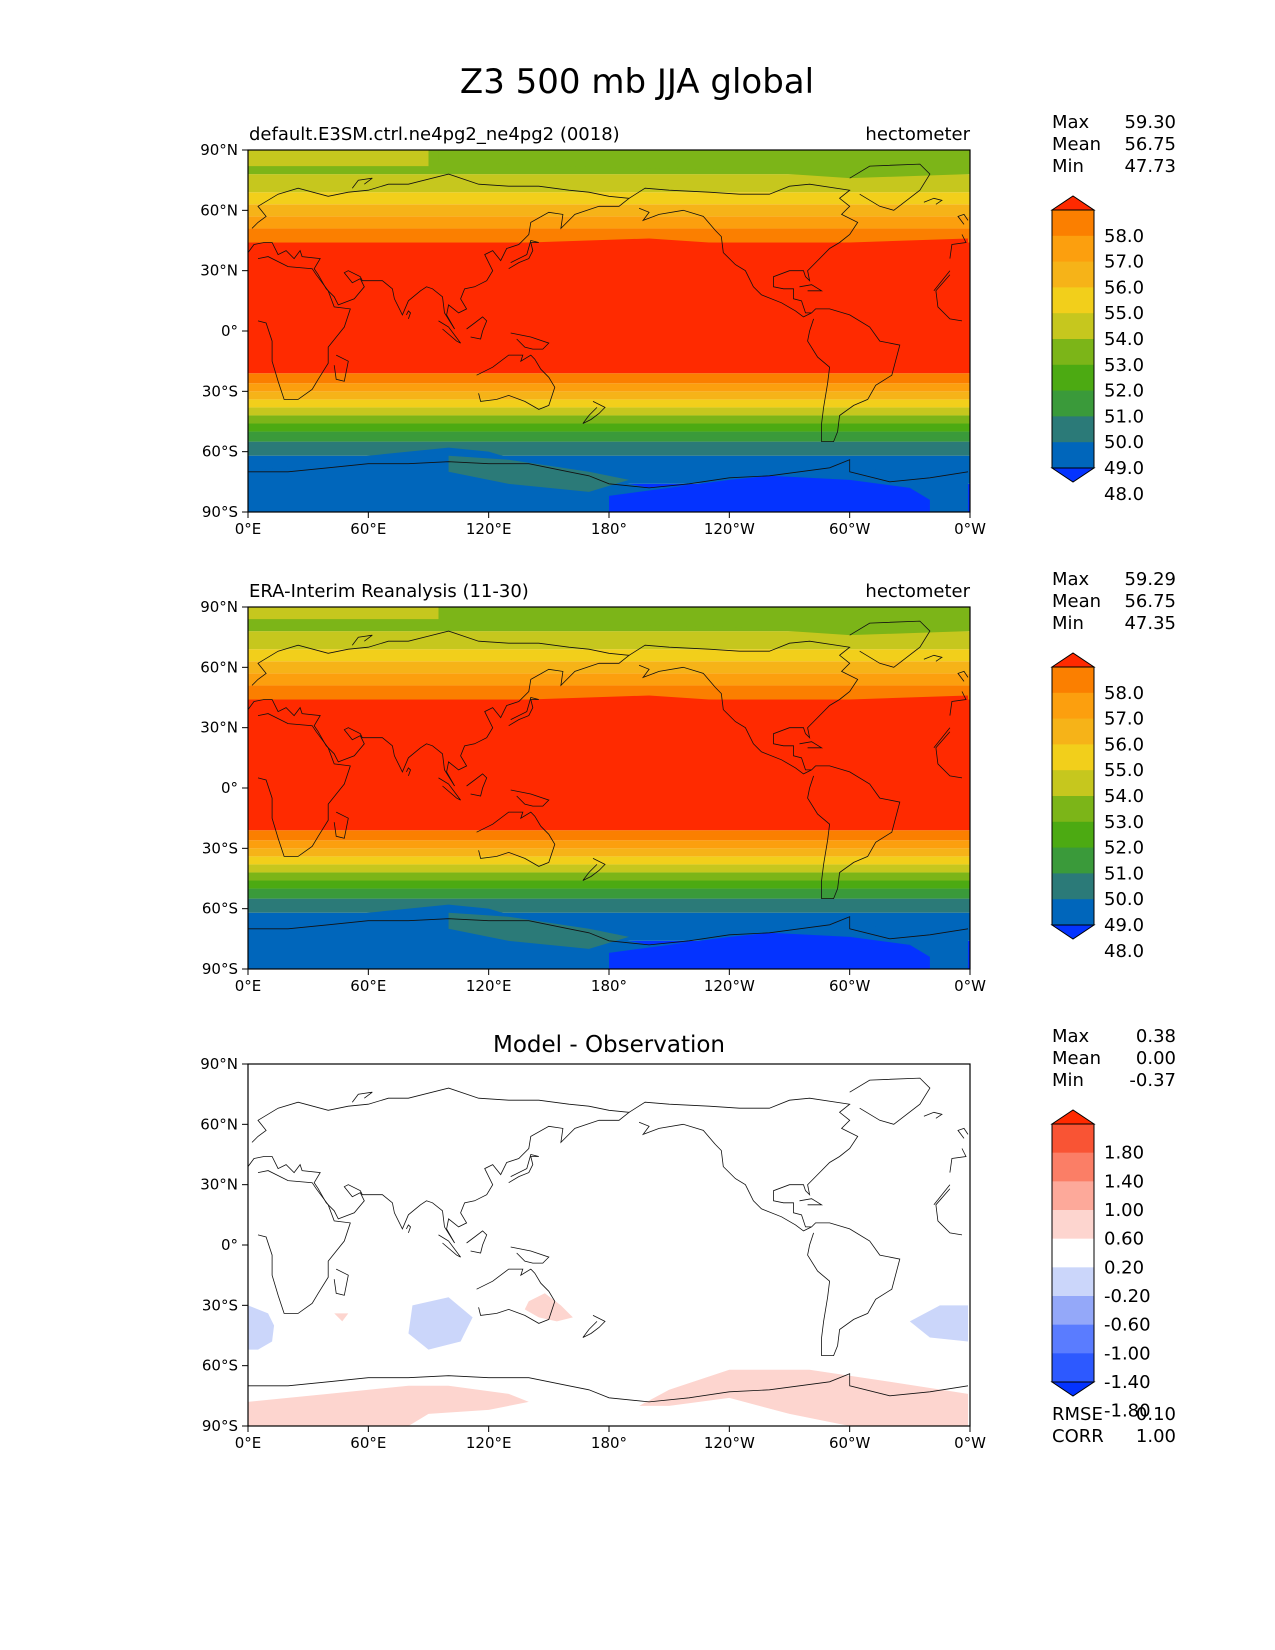 The width and height of the screenshot is (1275, 1650). What do you see at coordinates (637, 82) in the screenshot?
I see `figure-suptitle: Z3 500 mb JJA global` at bounding box center [637, 82].